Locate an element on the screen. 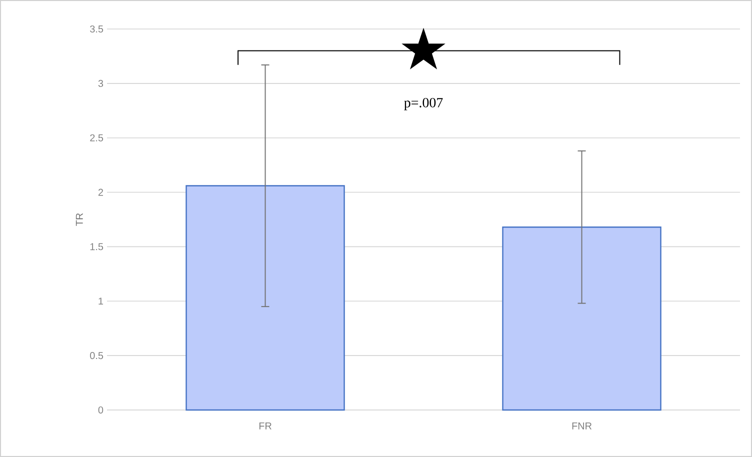  x-tick-label: FNR is located at coordinates (582, 426).